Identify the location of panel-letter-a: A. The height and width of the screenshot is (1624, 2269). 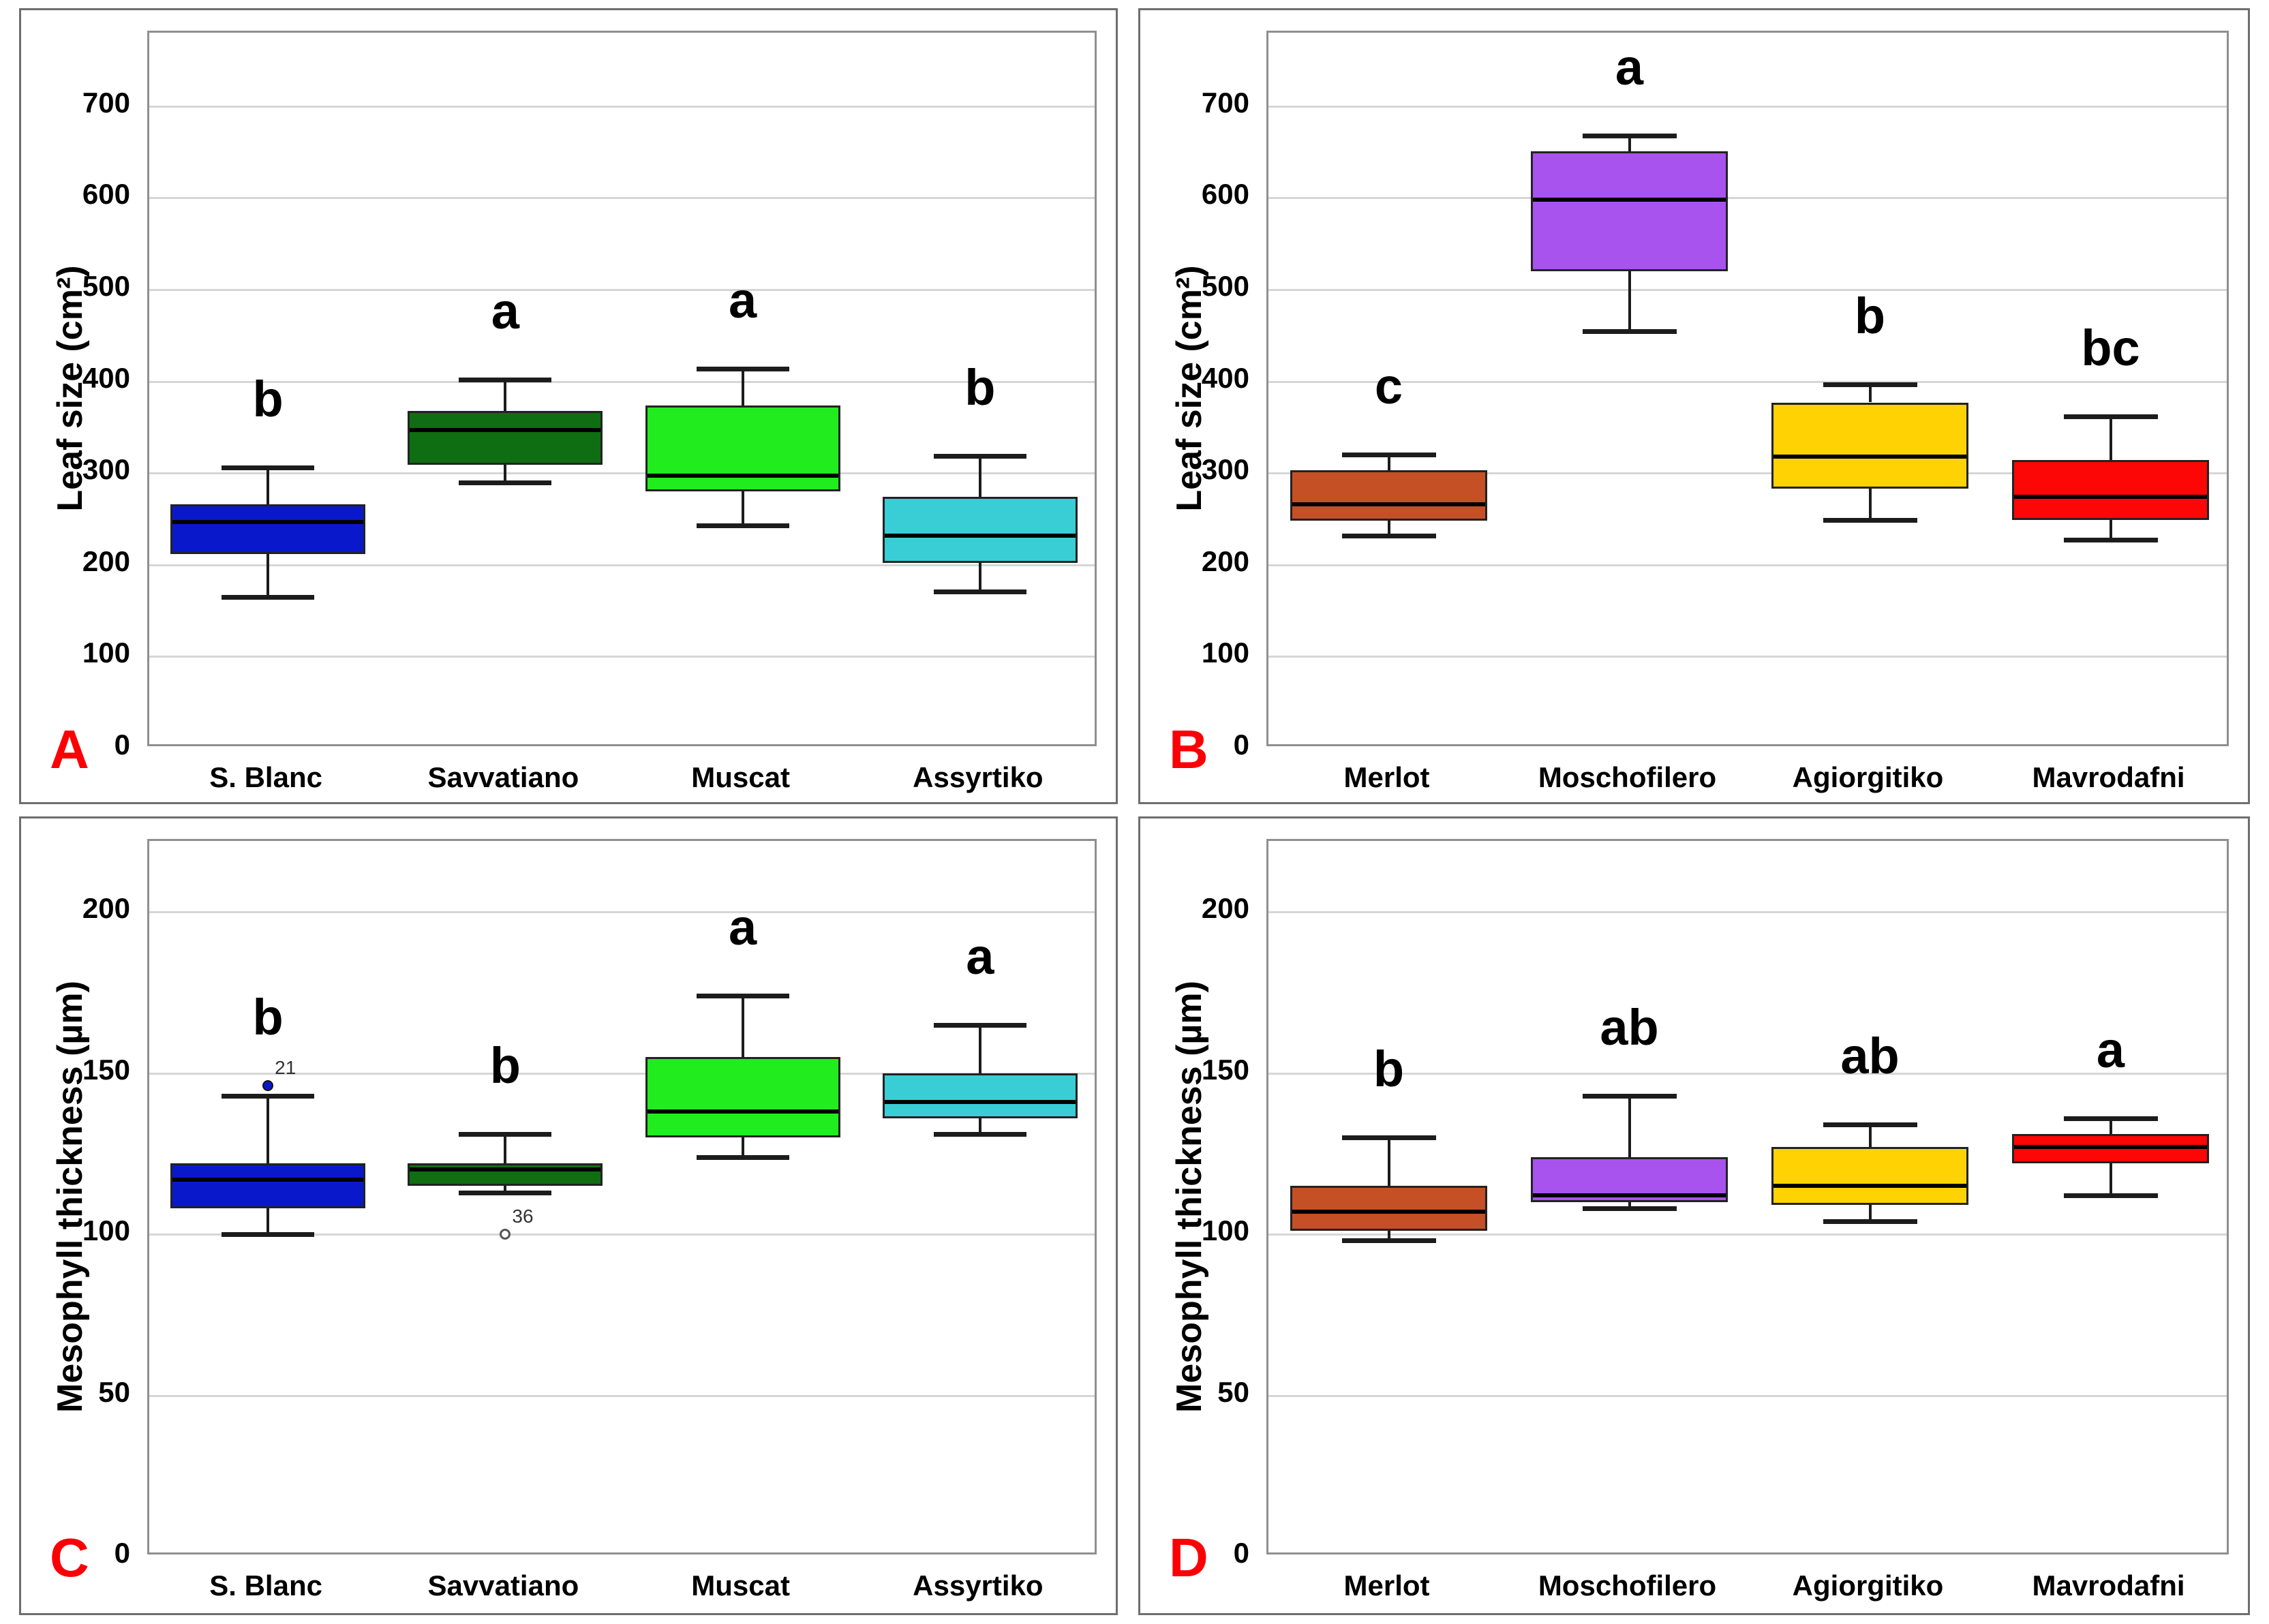
(69, 749).